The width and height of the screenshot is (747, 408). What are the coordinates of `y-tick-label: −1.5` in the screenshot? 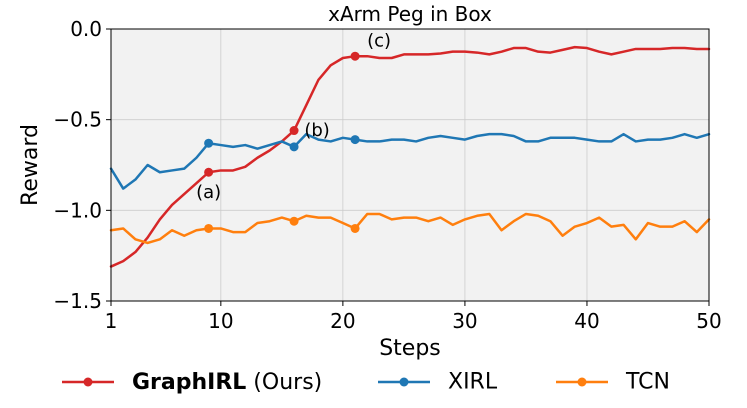 It's located at (77, 301).